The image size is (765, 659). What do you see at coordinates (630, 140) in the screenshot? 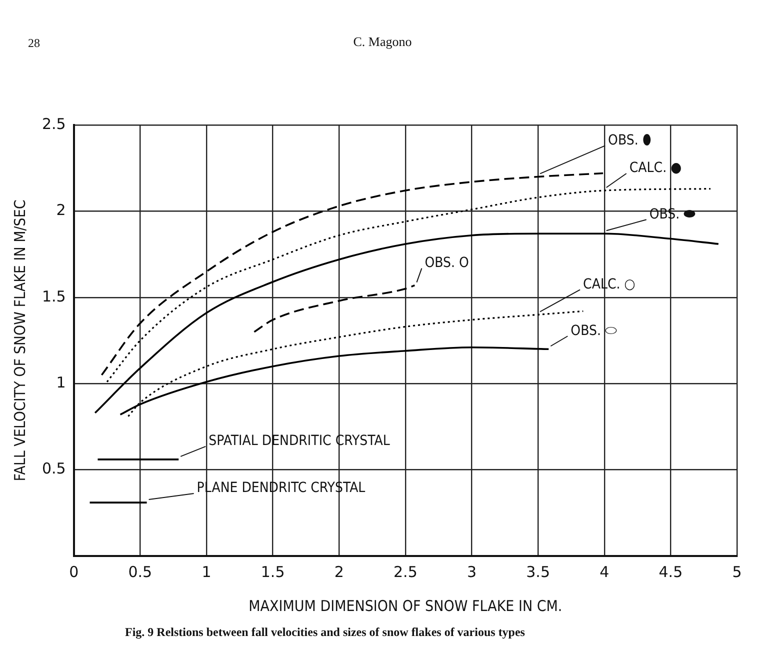
I see `series-label: OBS. ⬮` at bounding box center [630, 140].